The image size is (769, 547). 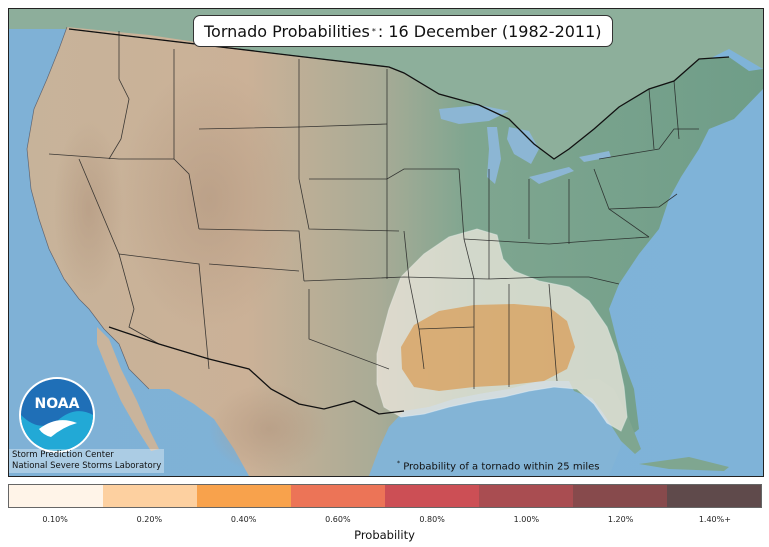 I want to click on legend-label-0: 0.10%, so click(x=55, y=519).